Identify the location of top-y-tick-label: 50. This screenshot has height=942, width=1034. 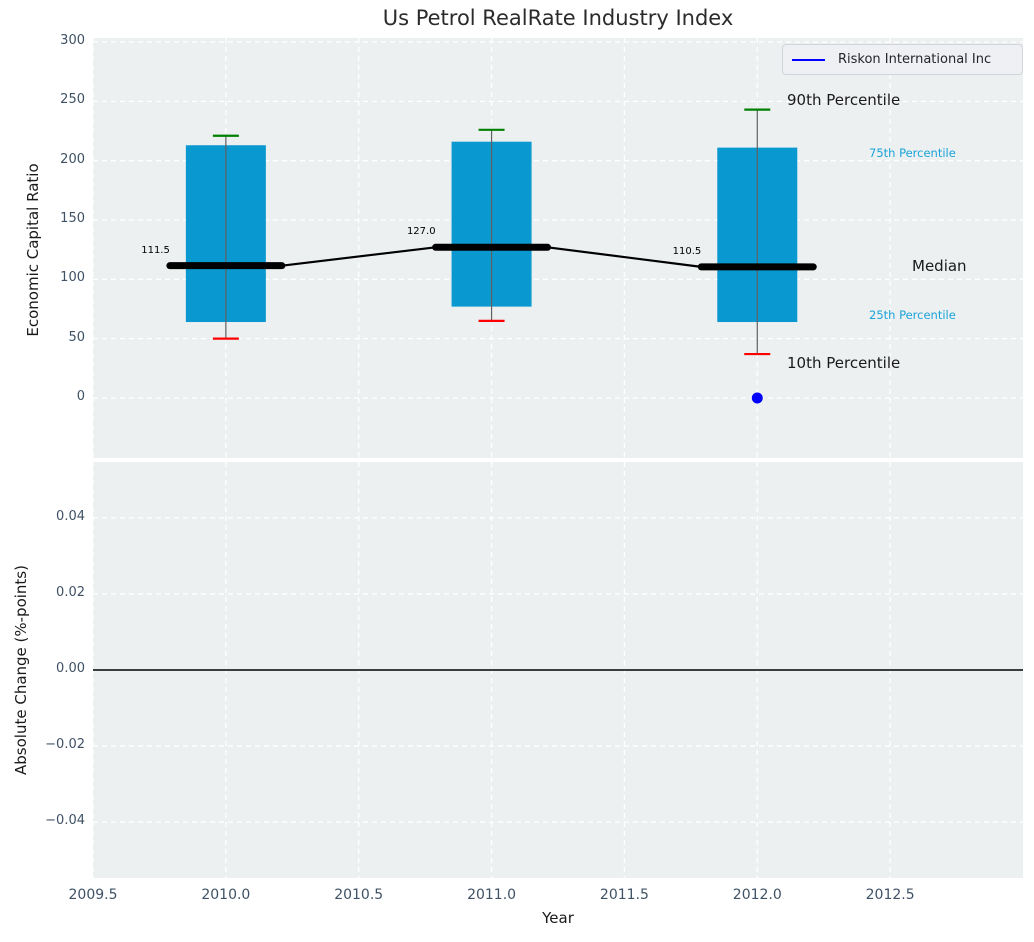
(76, 337).